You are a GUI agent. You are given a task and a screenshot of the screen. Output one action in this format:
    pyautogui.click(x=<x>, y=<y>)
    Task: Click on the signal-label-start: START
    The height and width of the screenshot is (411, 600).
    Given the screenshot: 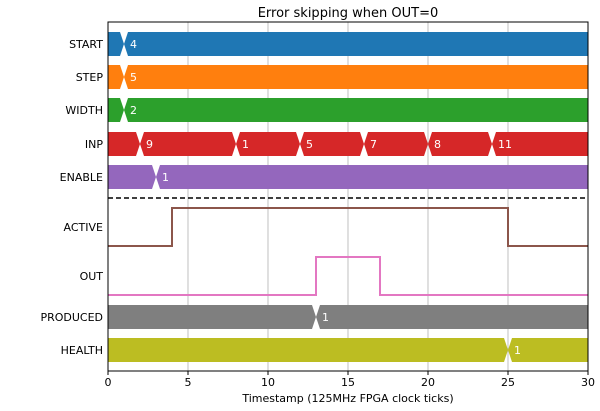 What is the action you would take?
    pyautogui.click(x=86, y=44)
    